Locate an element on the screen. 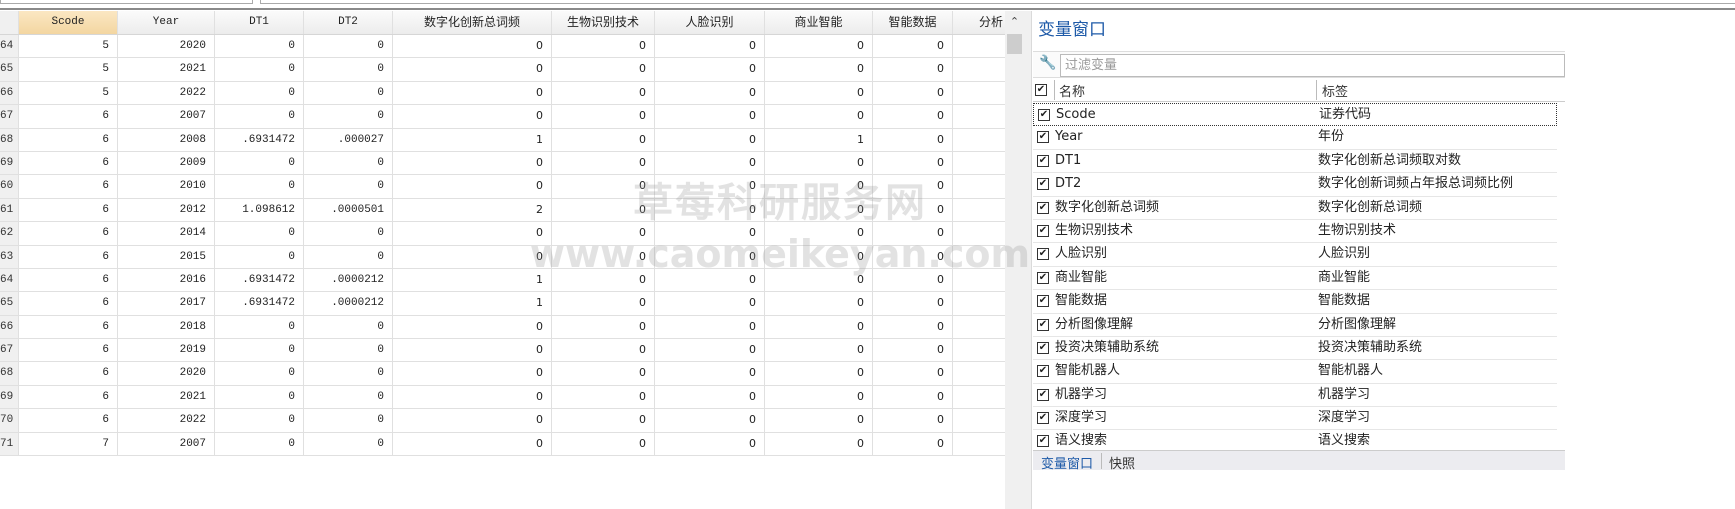 The image size is (1735, 509). variable-row: ✔ 人脸识别 人脸识别 is located at coordinates (1295, 255).